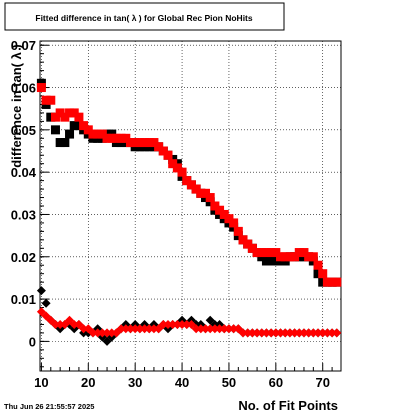  What do you see at coordinates (229, 382) in the screenshot?
I see `x-tick-label: 50` at bounding box center [229, 382].